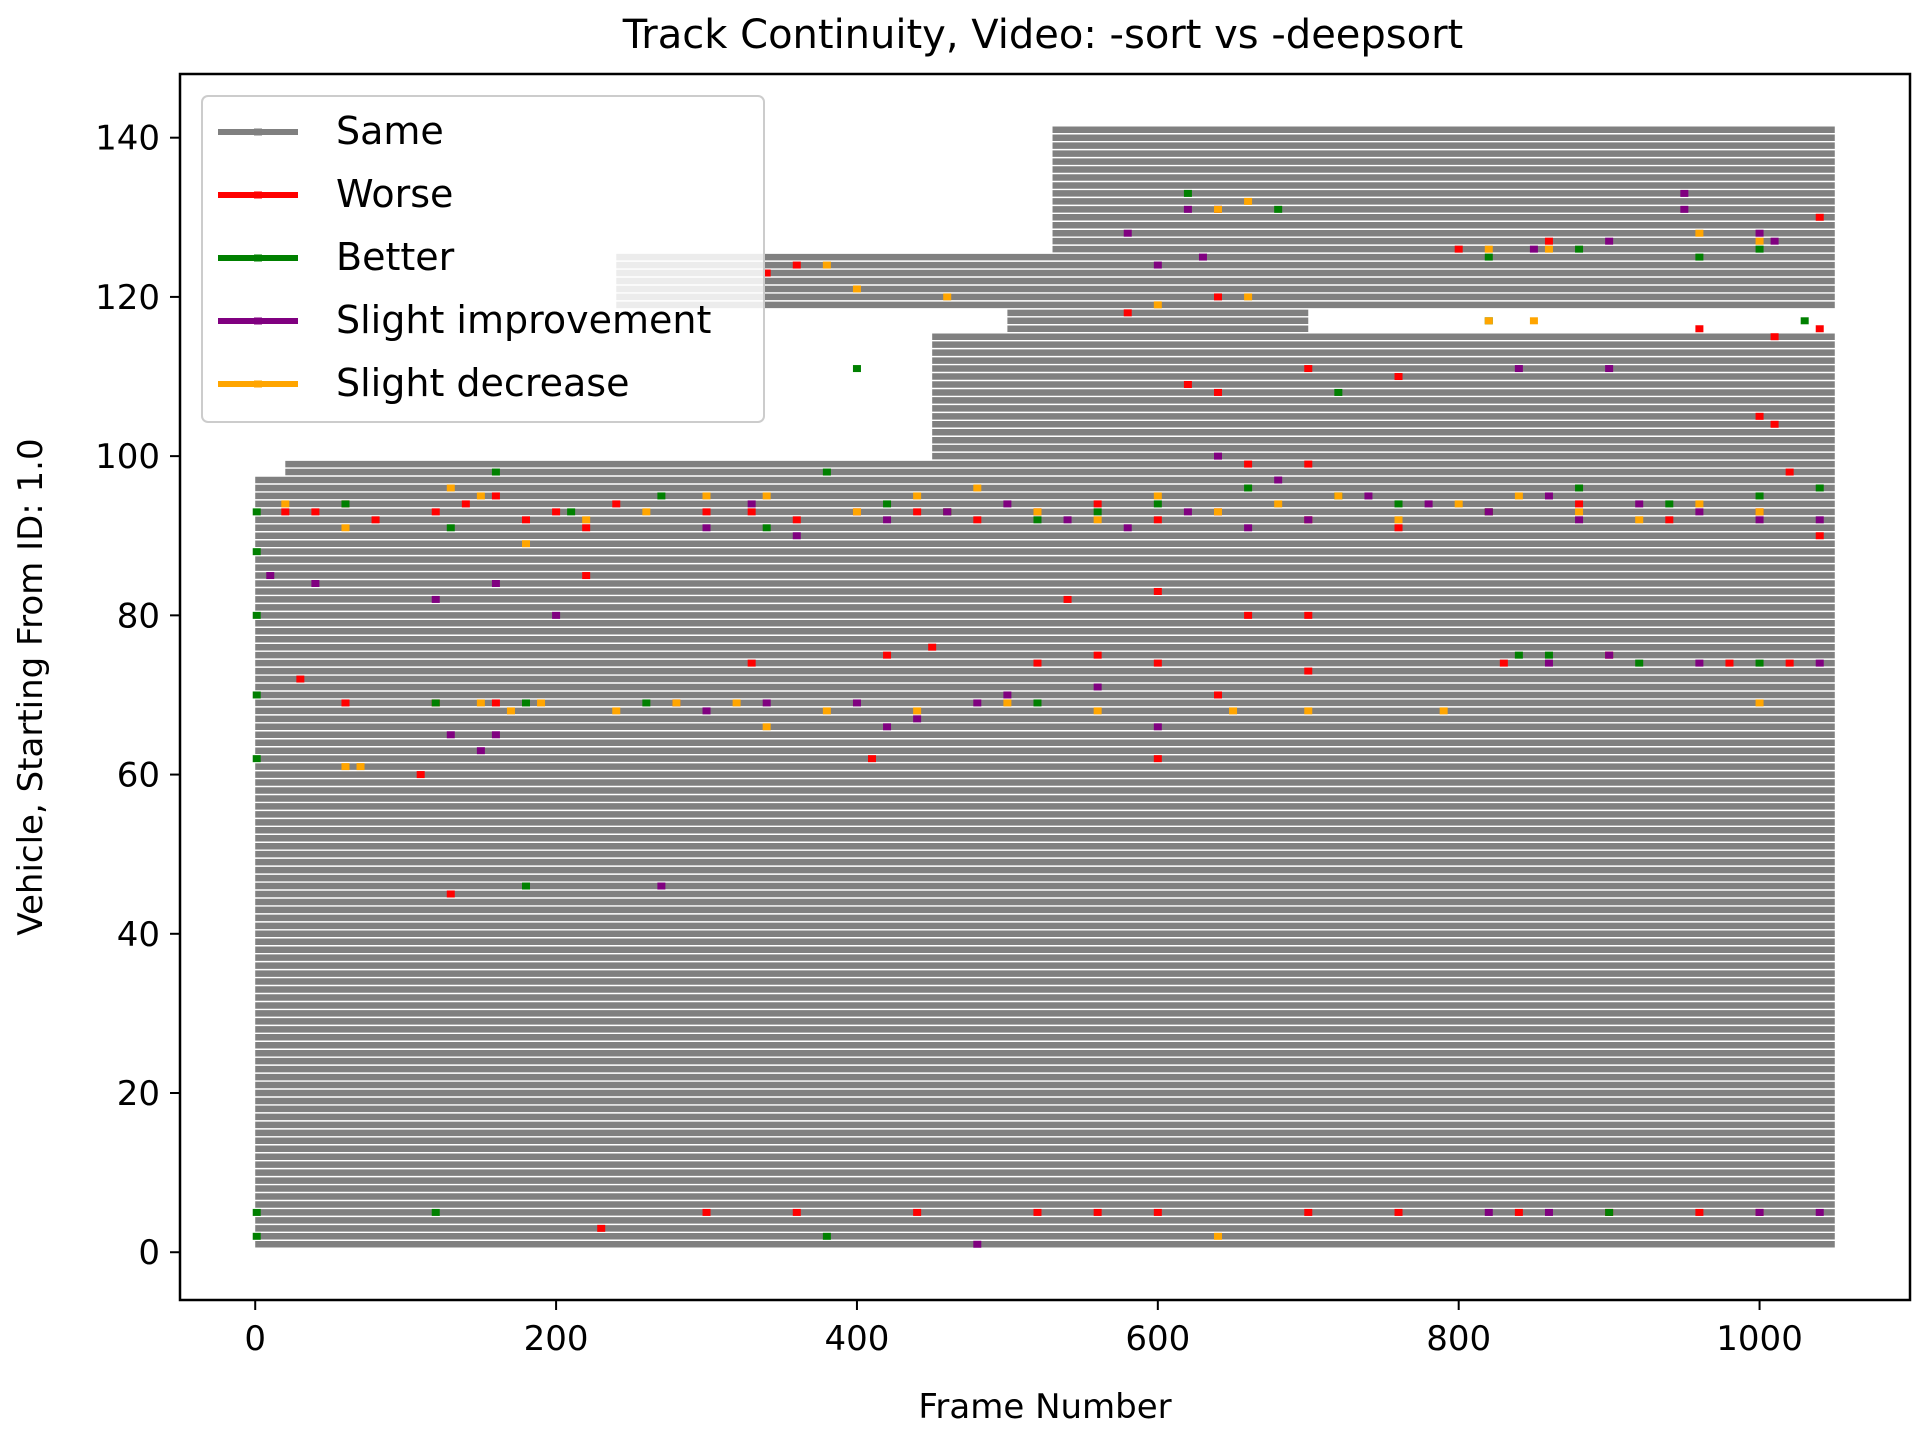 This screenshot has height=1445, width=1920. Describe the element at coordinates (258, 321) in the screenshot. I see `legend-marker` at that location.